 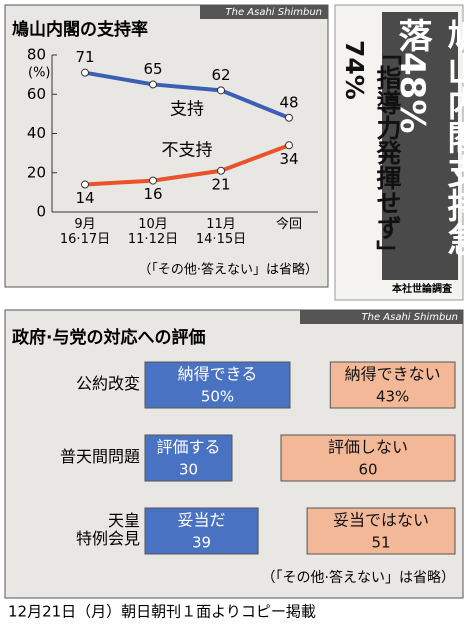 What do you see at coordinates (392, 397) in the screenshot?
I see `bar-value: 43%` at bounding box center [392, 397].